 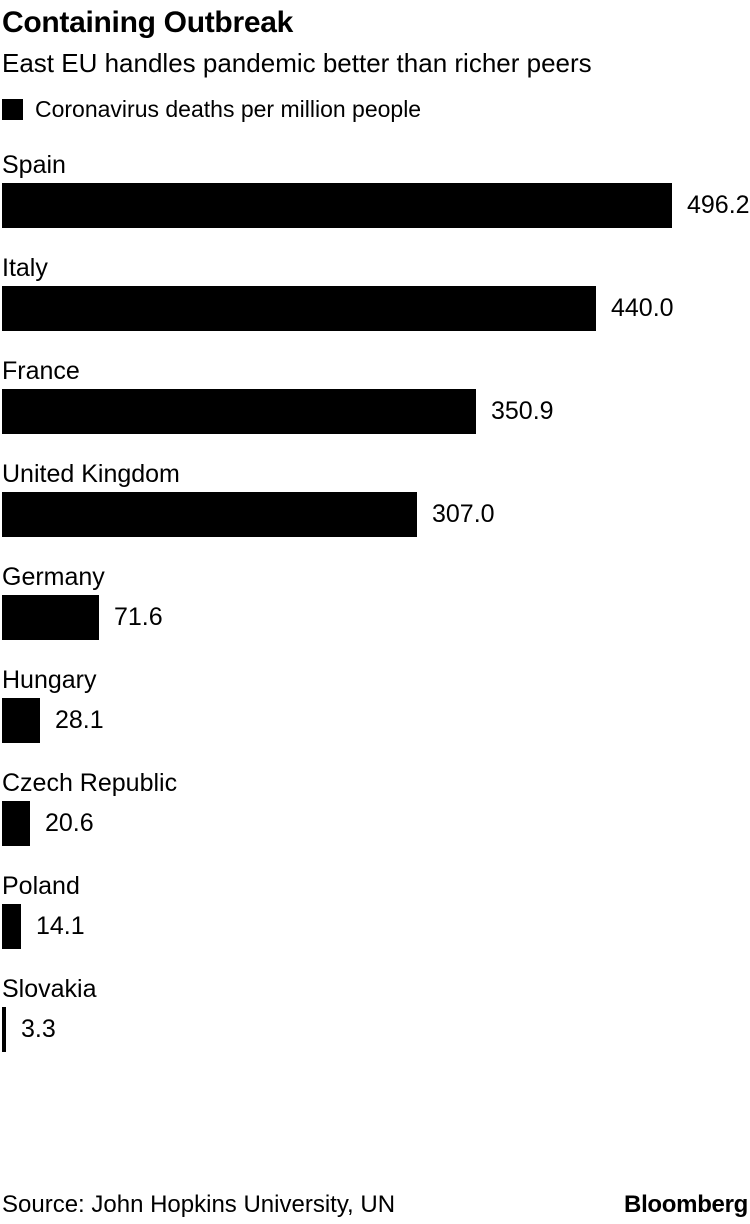 What do you see at coordinates (147, 22) in the screenshot?
I see `chart-title: Containing Outbreak` at bounding box center [147, 22].